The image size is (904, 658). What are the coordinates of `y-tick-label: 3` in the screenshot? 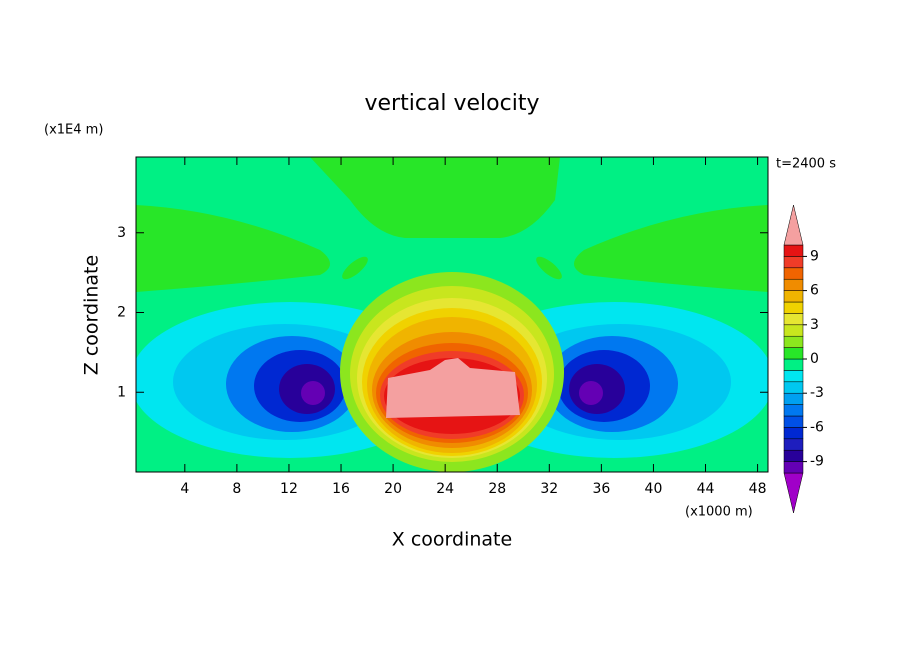 It's located at (121, 233).